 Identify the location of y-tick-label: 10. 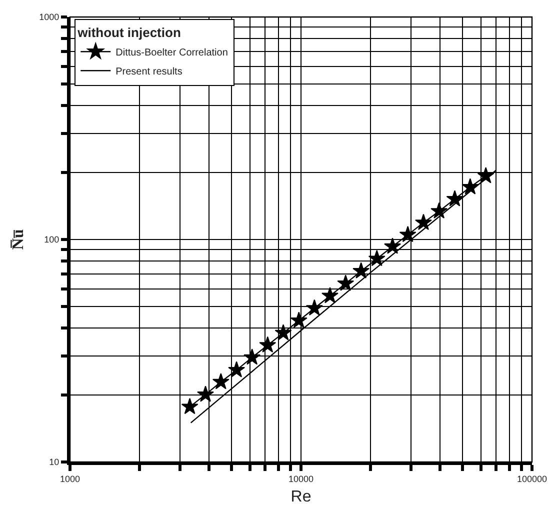
(54, 462).